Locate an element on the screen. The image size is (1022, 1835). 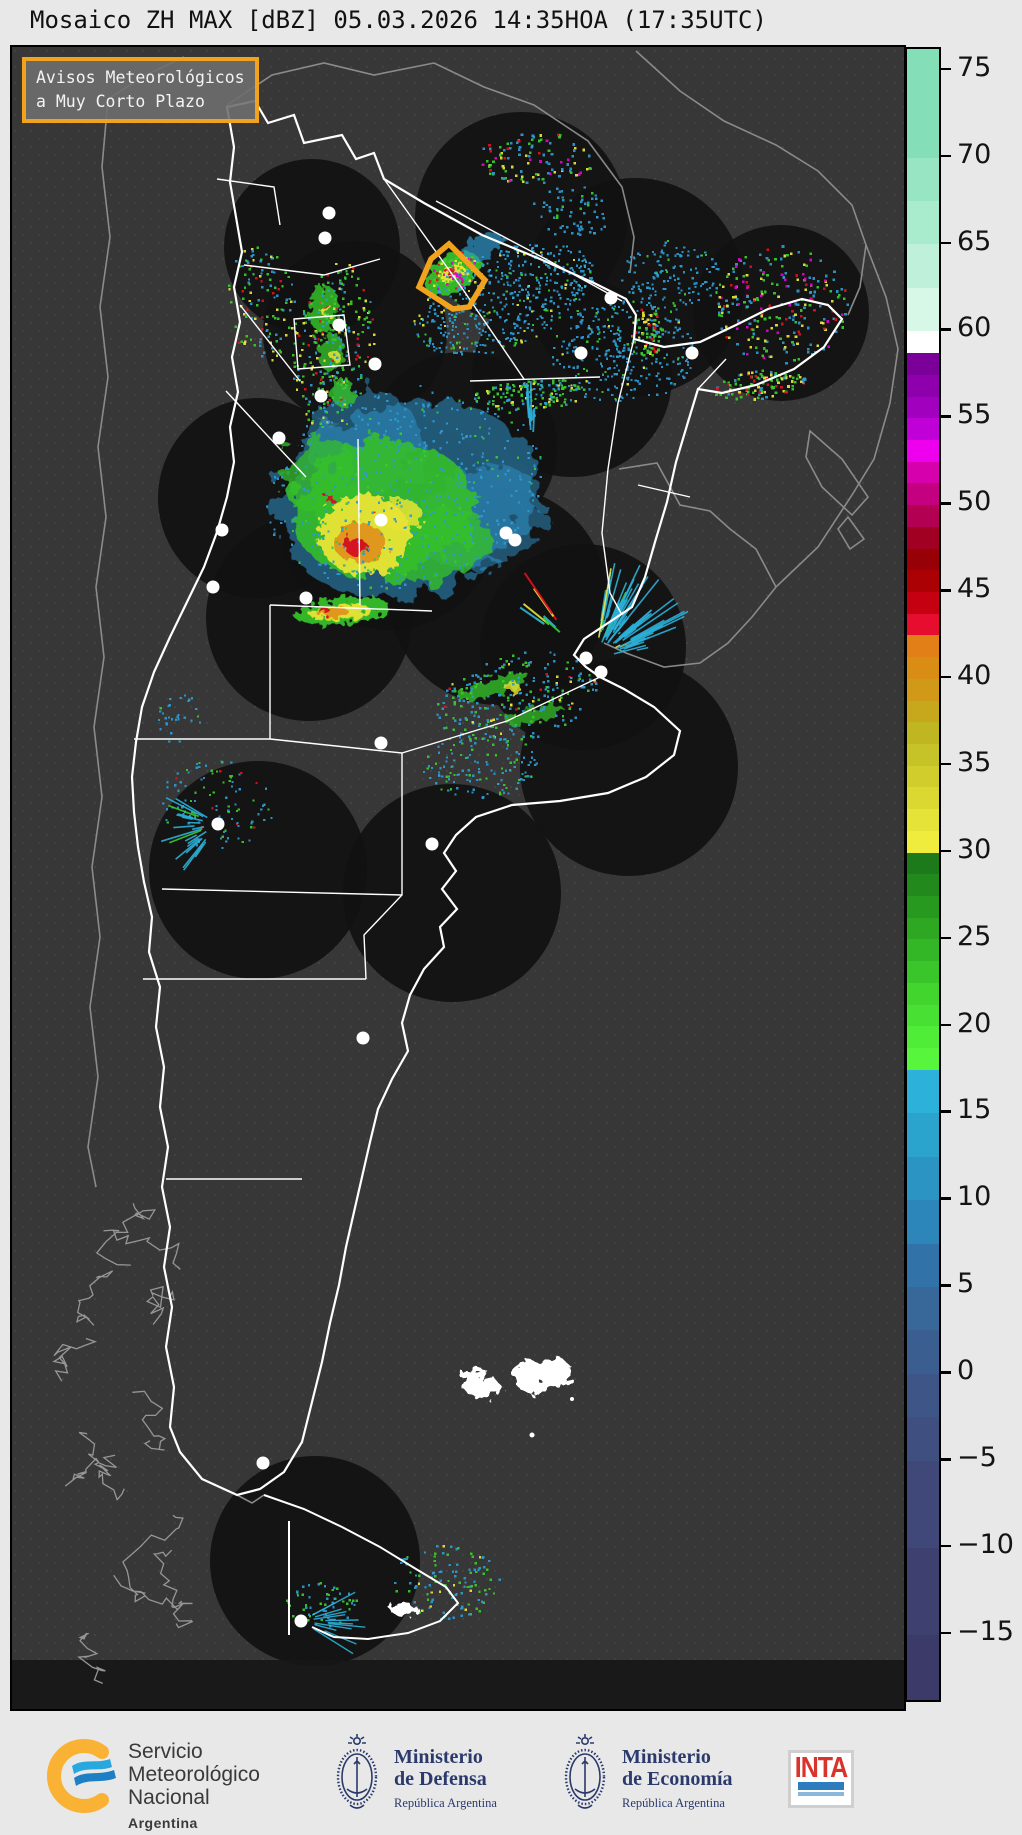
colorbar-tick-label: 60 is located at coordinates (974, 327).